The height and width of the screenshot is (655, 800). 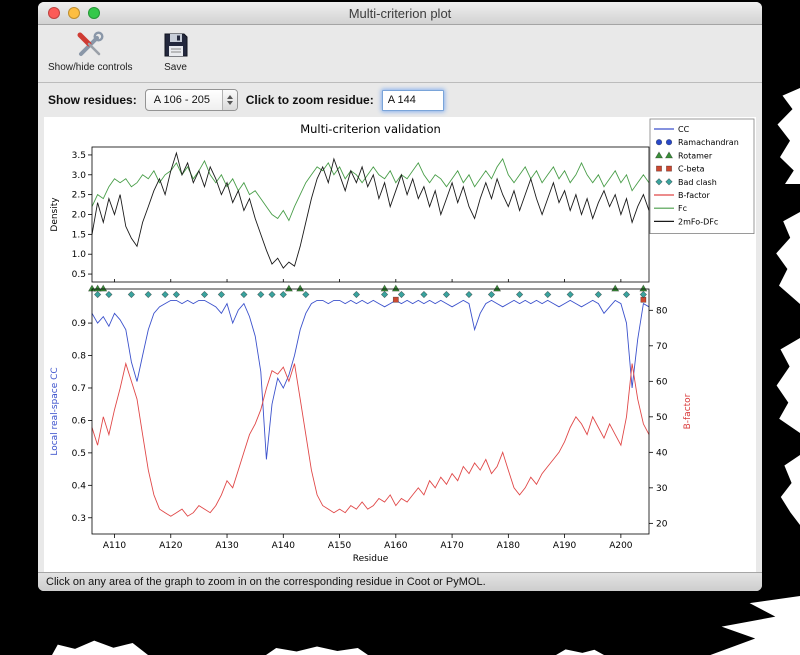 I want to click on svg-text: A120, so click(x=171, y=546).